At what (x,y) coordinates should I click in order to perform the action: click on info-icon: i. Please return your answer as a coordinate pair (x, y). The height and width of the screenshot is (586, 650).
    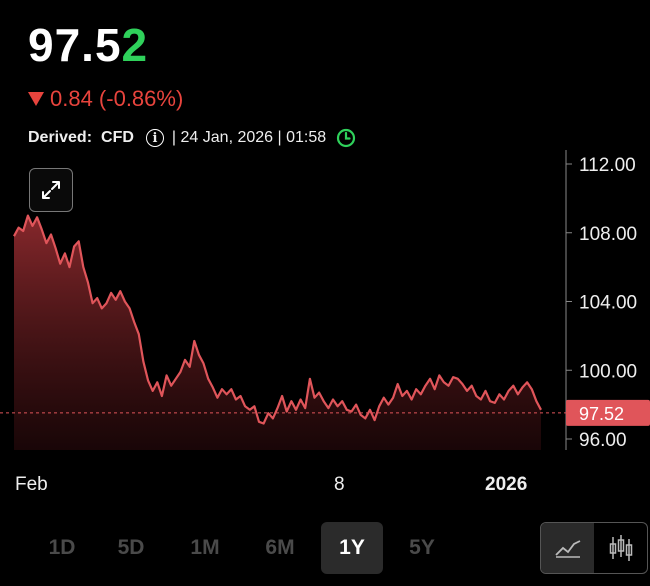
    Looking at the image, I should click on (154, 138).